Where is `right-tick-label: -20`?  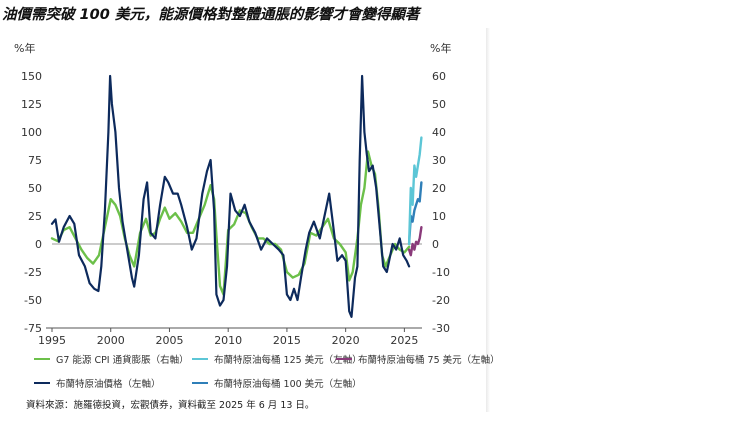 right-tick-label: -20 is located at coordinates (441, 300).